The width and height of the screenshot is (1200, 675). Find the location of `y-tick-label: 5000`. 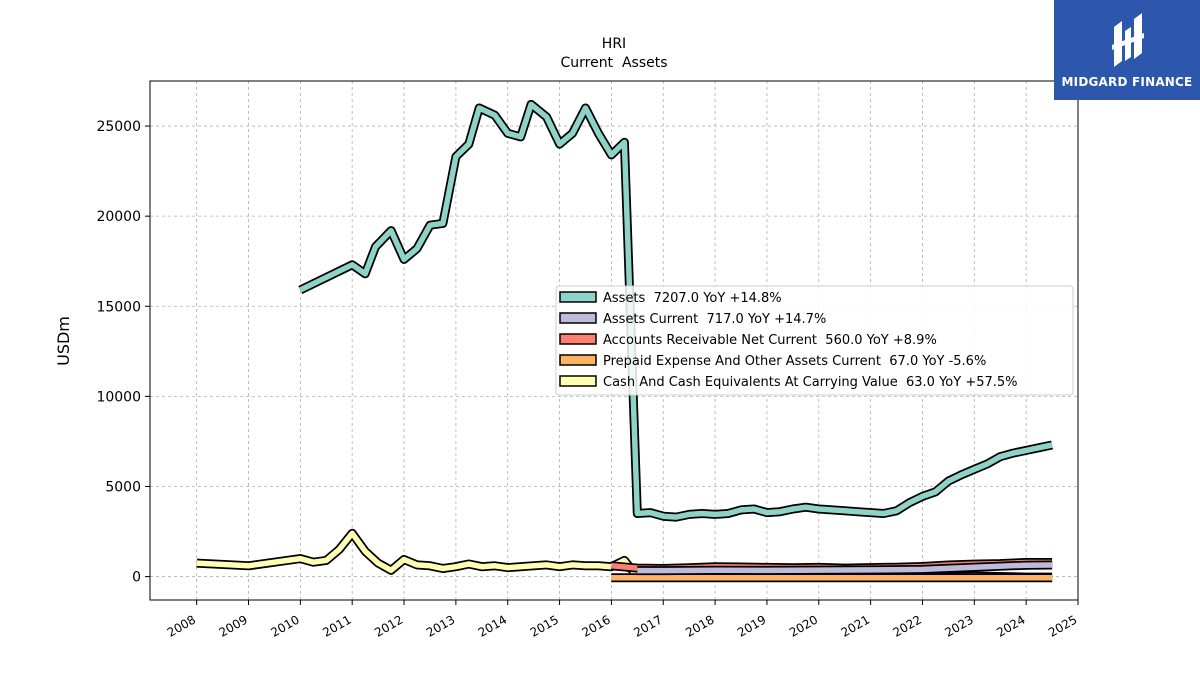

y-tick-label: 5000 is located at coordinates (123, 487).